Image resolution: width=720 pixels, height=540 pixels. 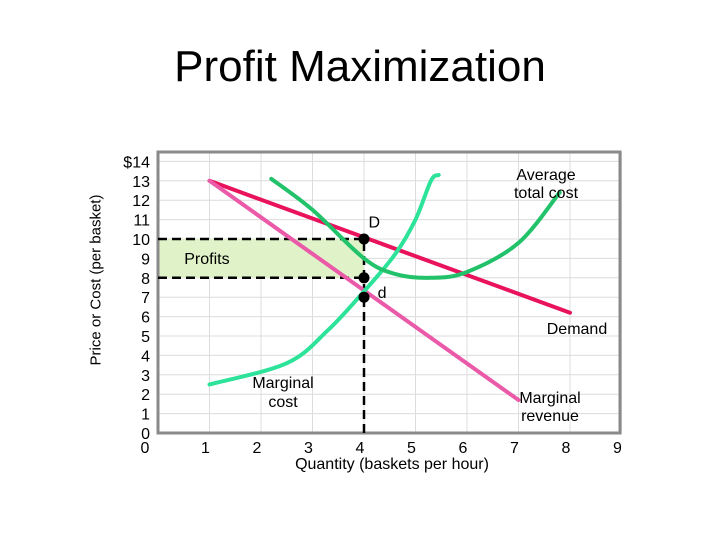 What do you see at coordinates (145, 259) in the screenshot?
I see `y-tick-label: 9` at bounding box center [145, 259].